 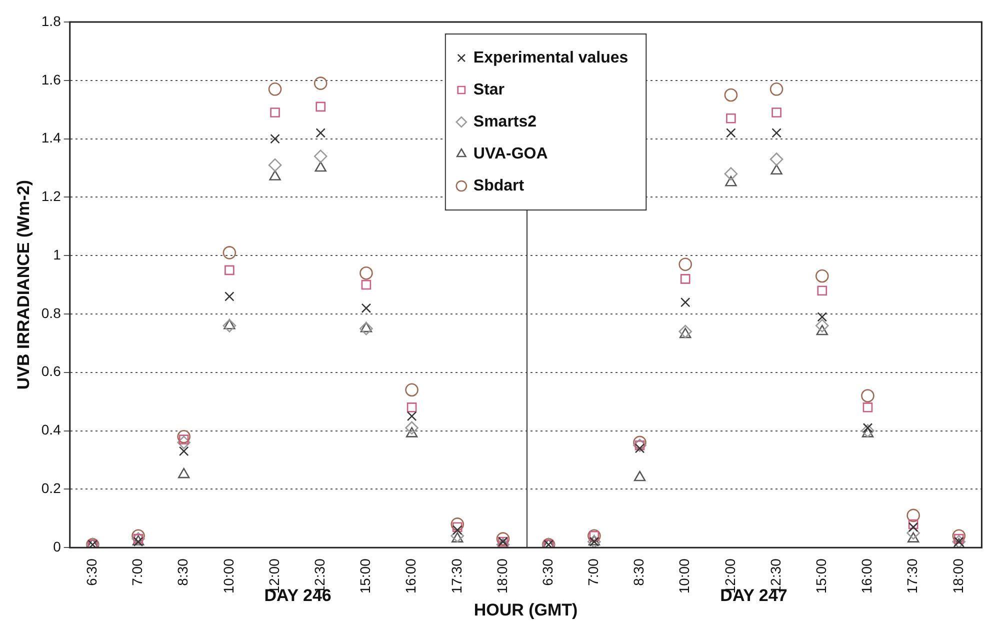 What do you see at coordinates (51, 20) in the screenshot?
I see `y-tick-label: 1.8` at bounding box center [51, 20].